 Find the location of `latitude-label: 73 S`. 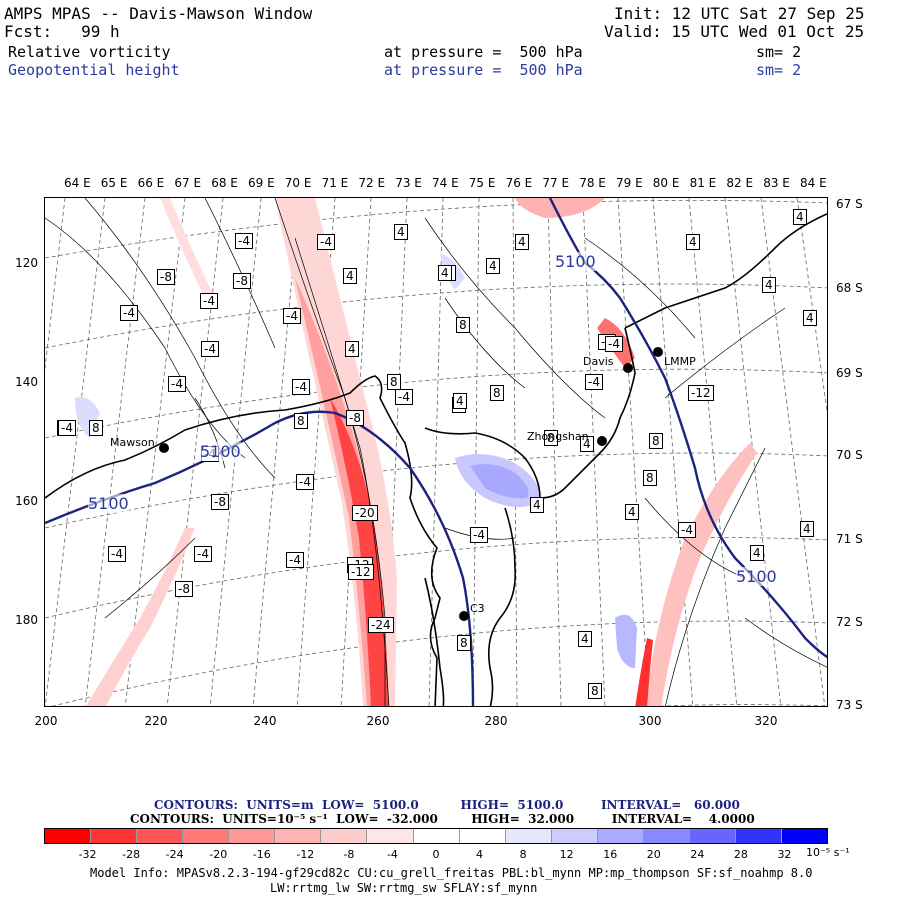

latitude-label: 73 S is located at coordinates (849, 705).